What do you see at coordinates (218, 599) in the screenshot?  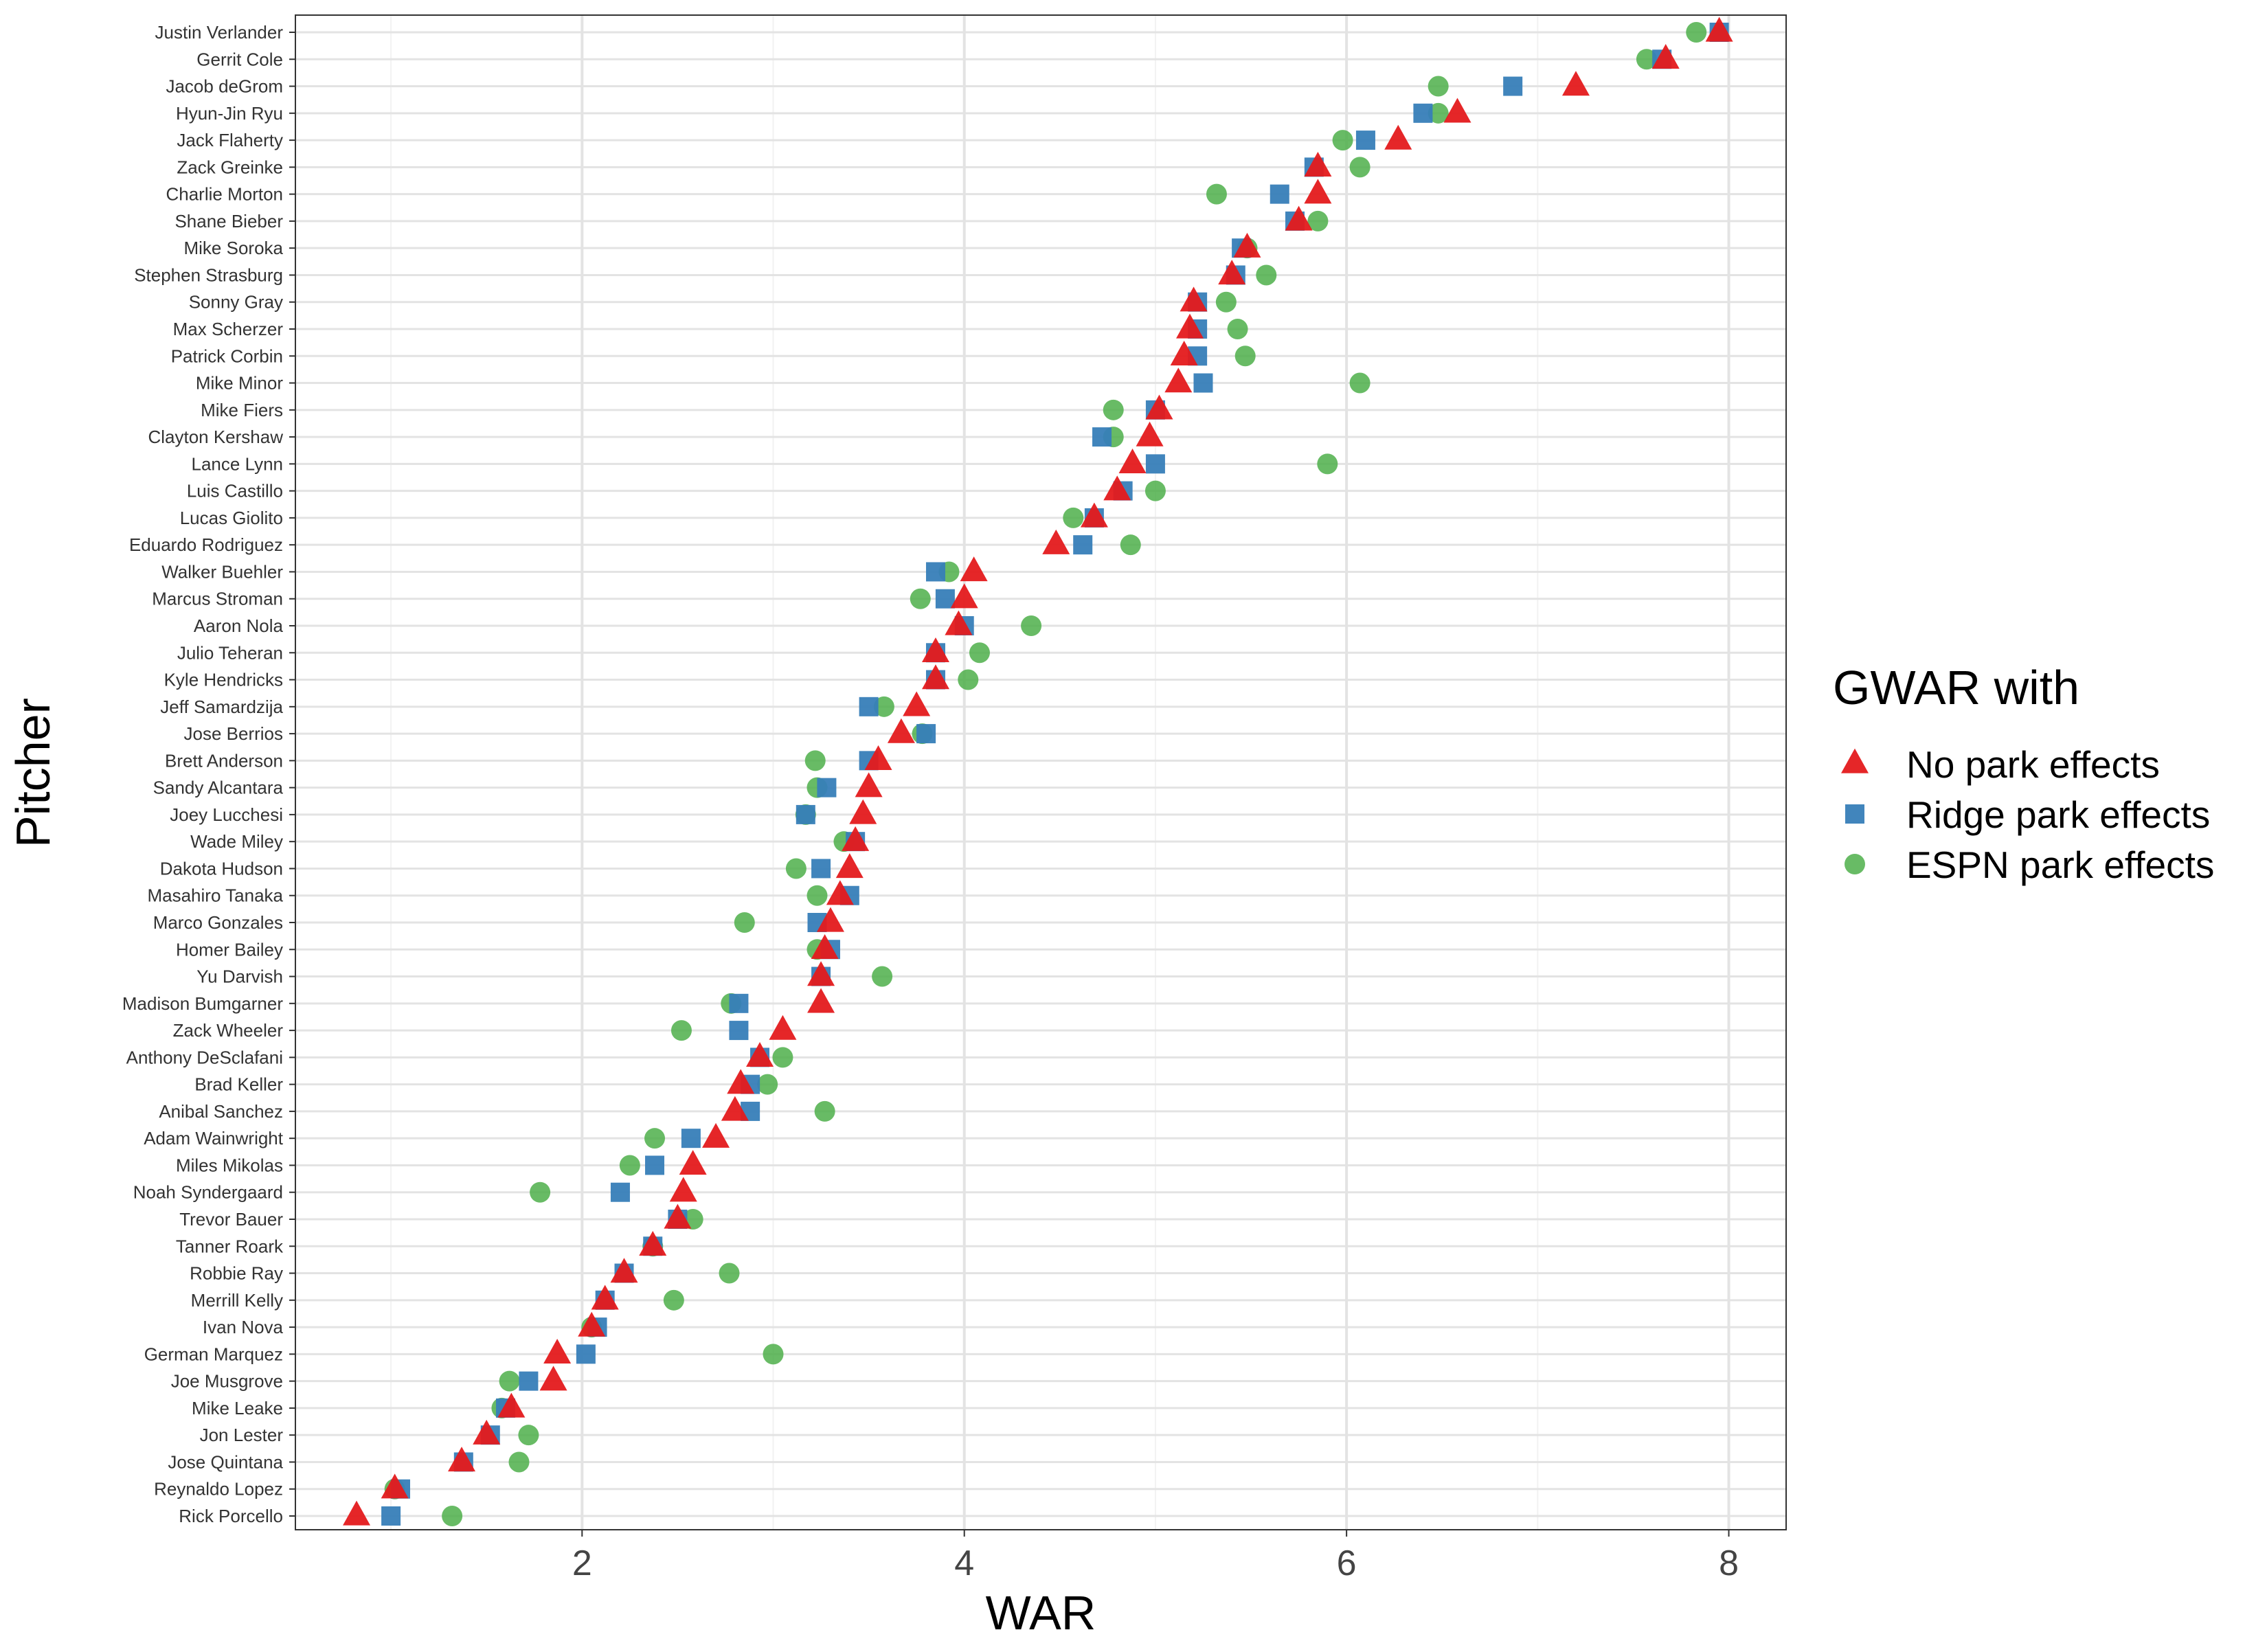 I see `y-tick-label: Marcus Stroman` at bounding box center [218, 599].